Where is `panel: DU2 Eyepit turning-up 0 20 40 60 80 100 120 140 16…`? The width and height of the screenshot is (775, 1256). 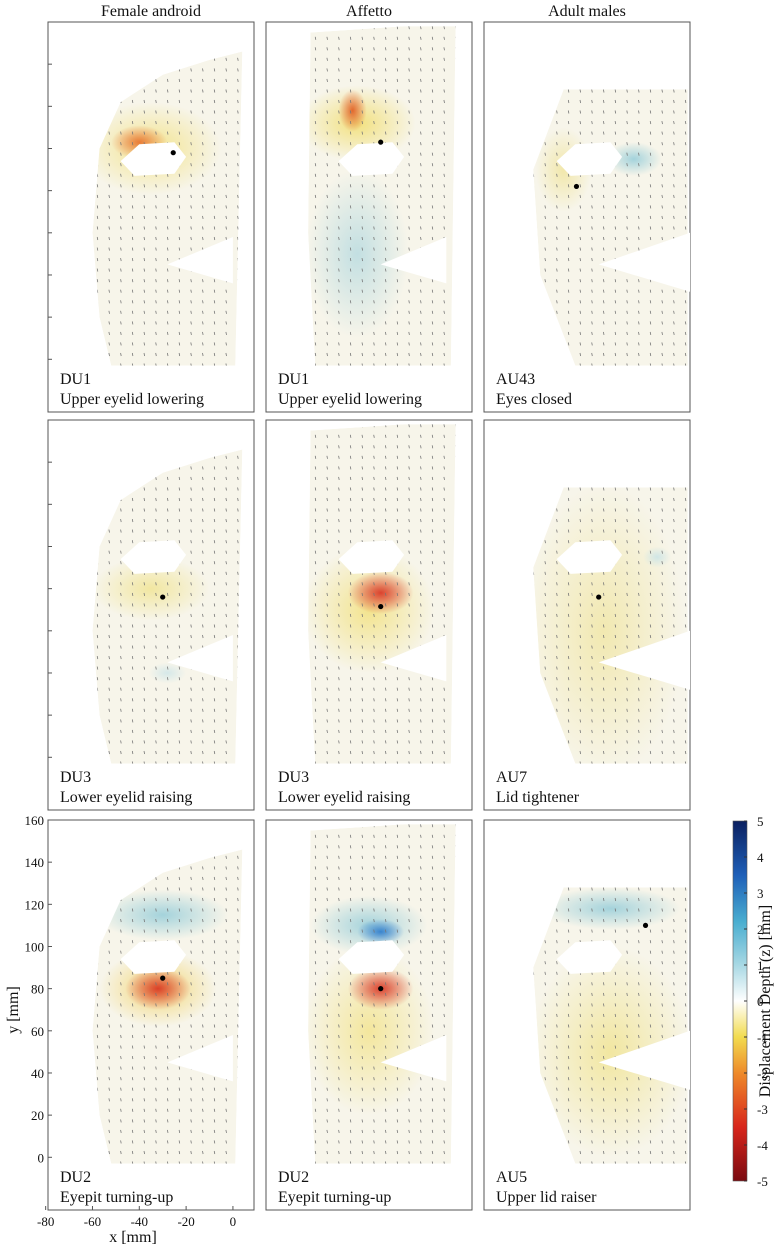
panel: DU2 Eyepit turning-up 0 20 40 60 80 100 120 140 16… is located at coordinates (140, 1021).